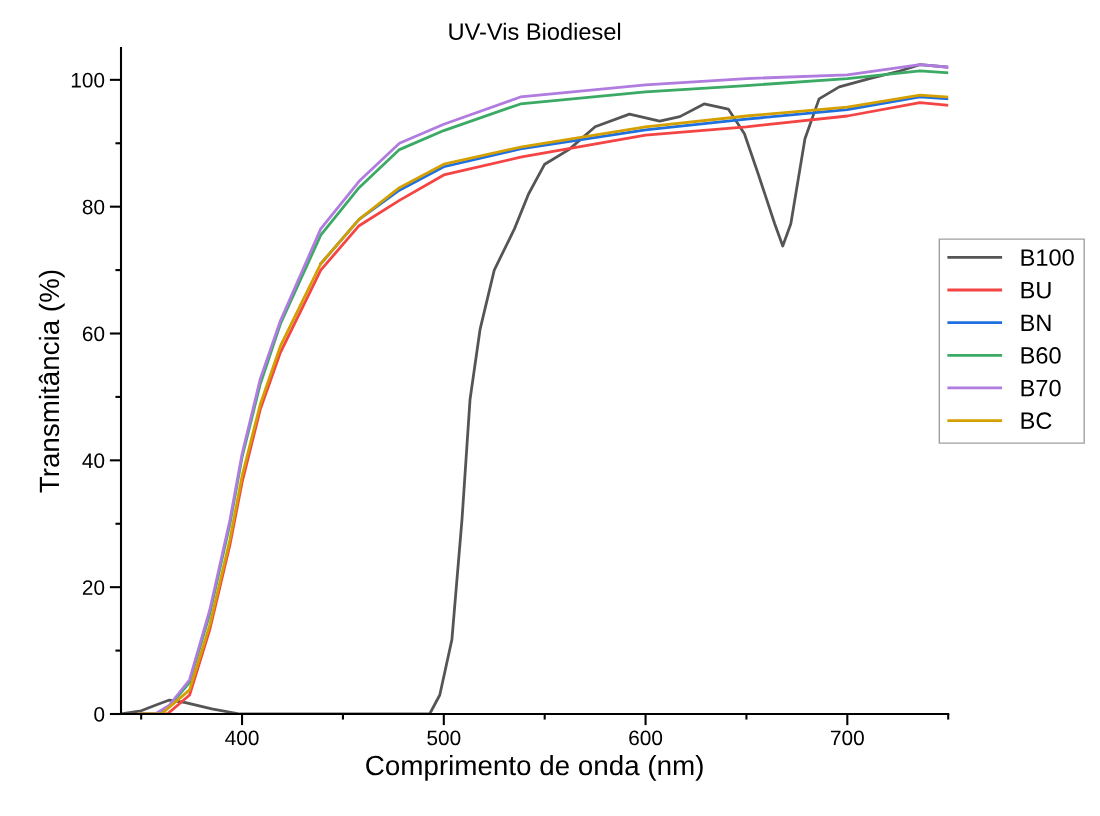  Describe the element at coordinates (93, 334) in the screenshot. I see `y-tick-label: 60` at that location.